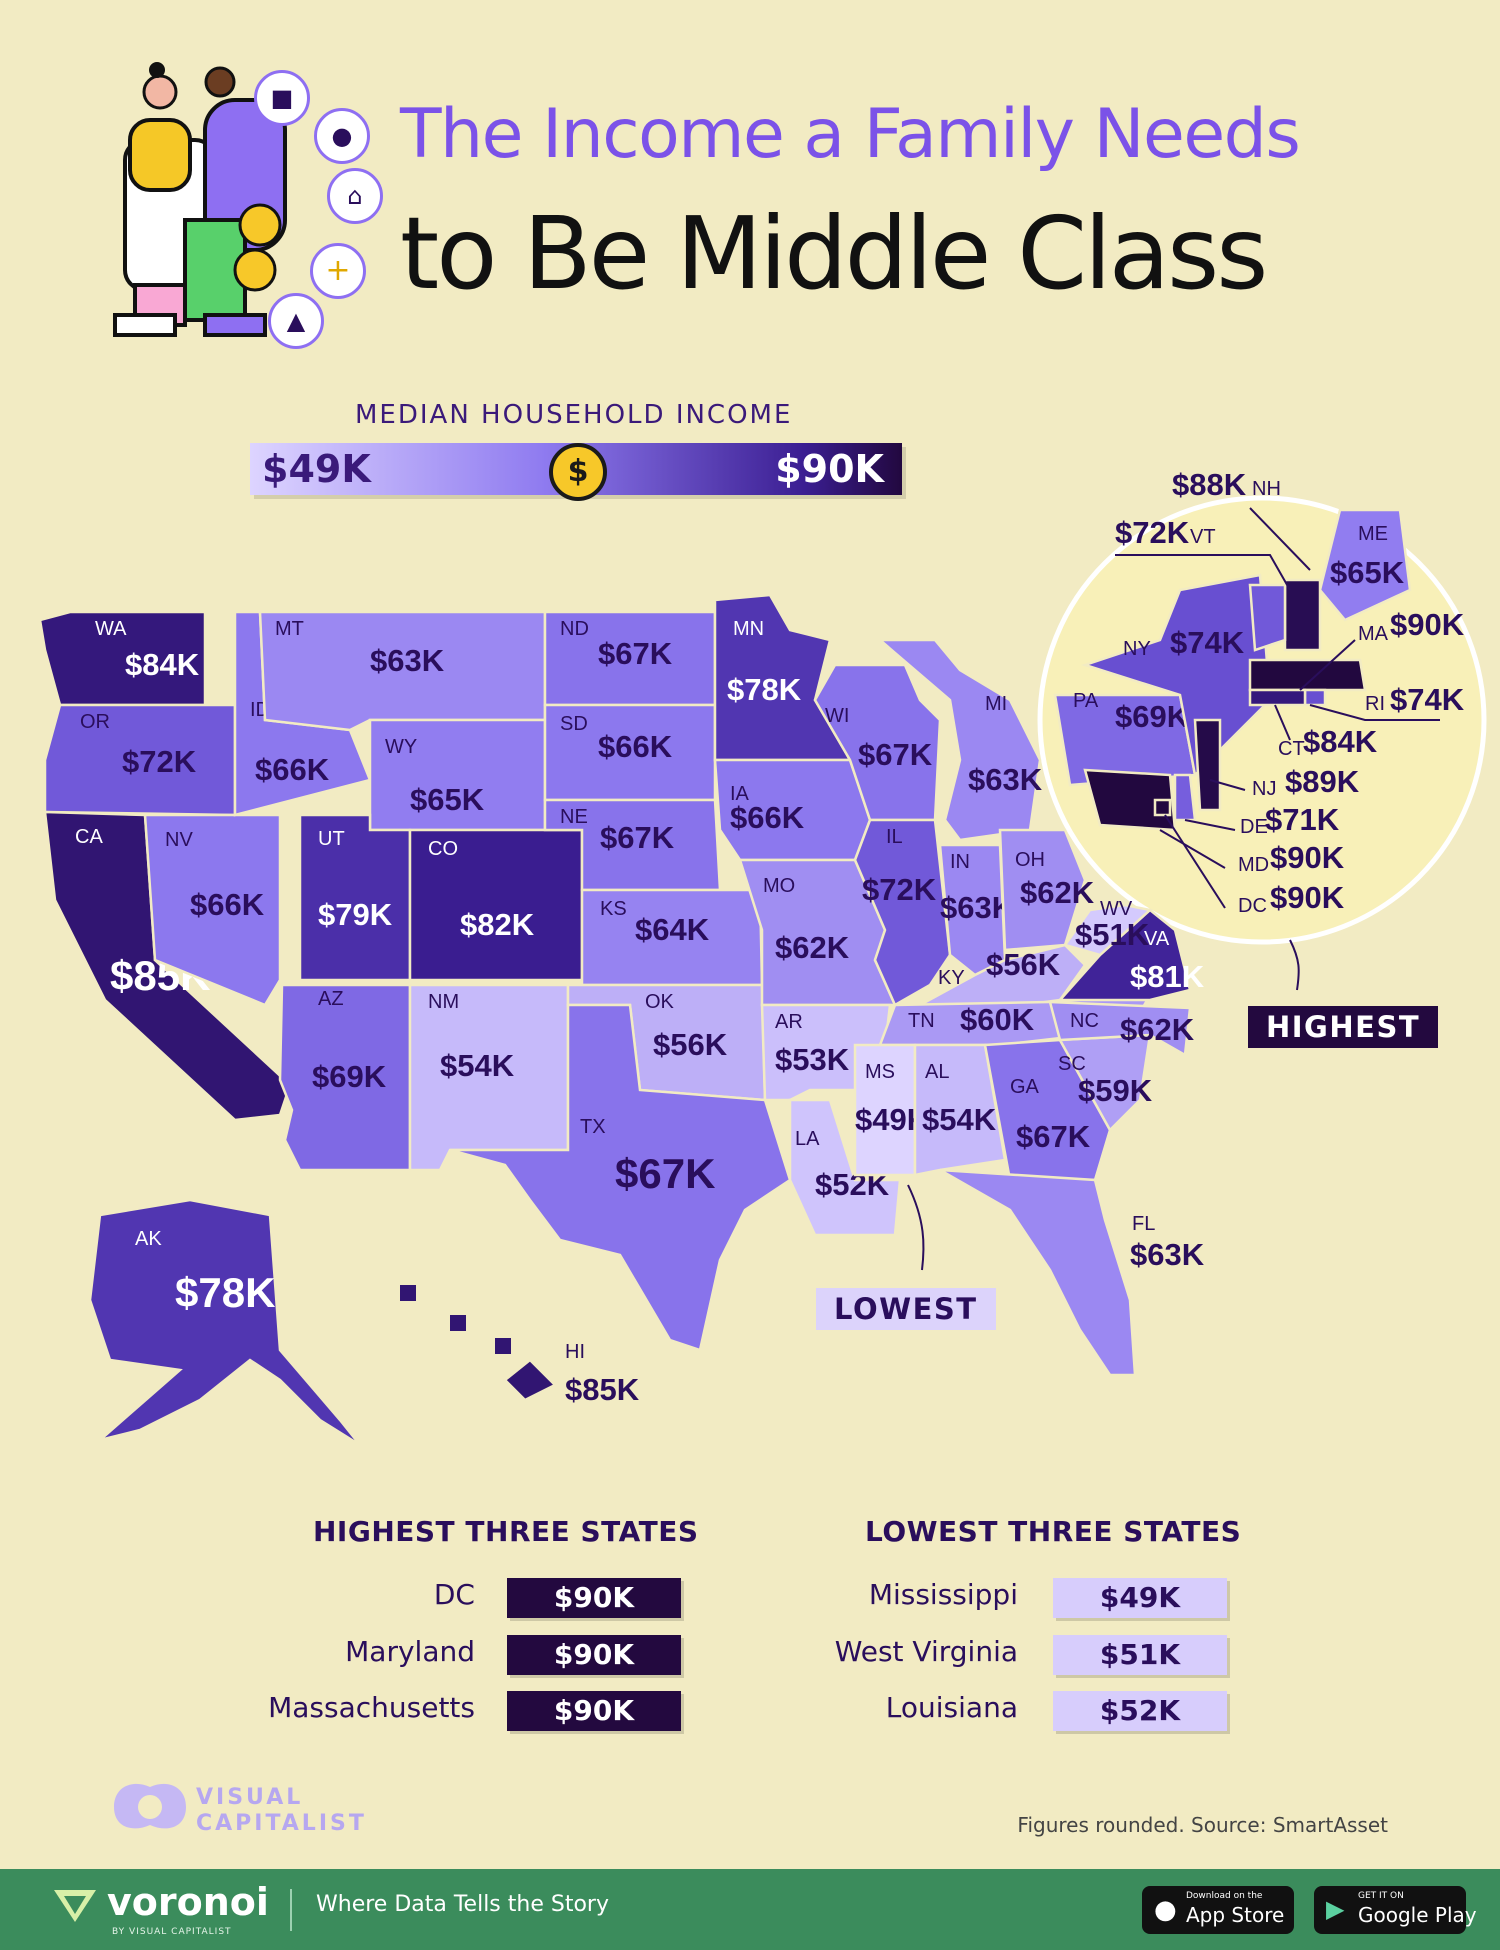  What do you see at coordinates (1140, 1711) in the screenshot?
I see `lowest-row-value: $52K` at bounding box center [1140, 1711].